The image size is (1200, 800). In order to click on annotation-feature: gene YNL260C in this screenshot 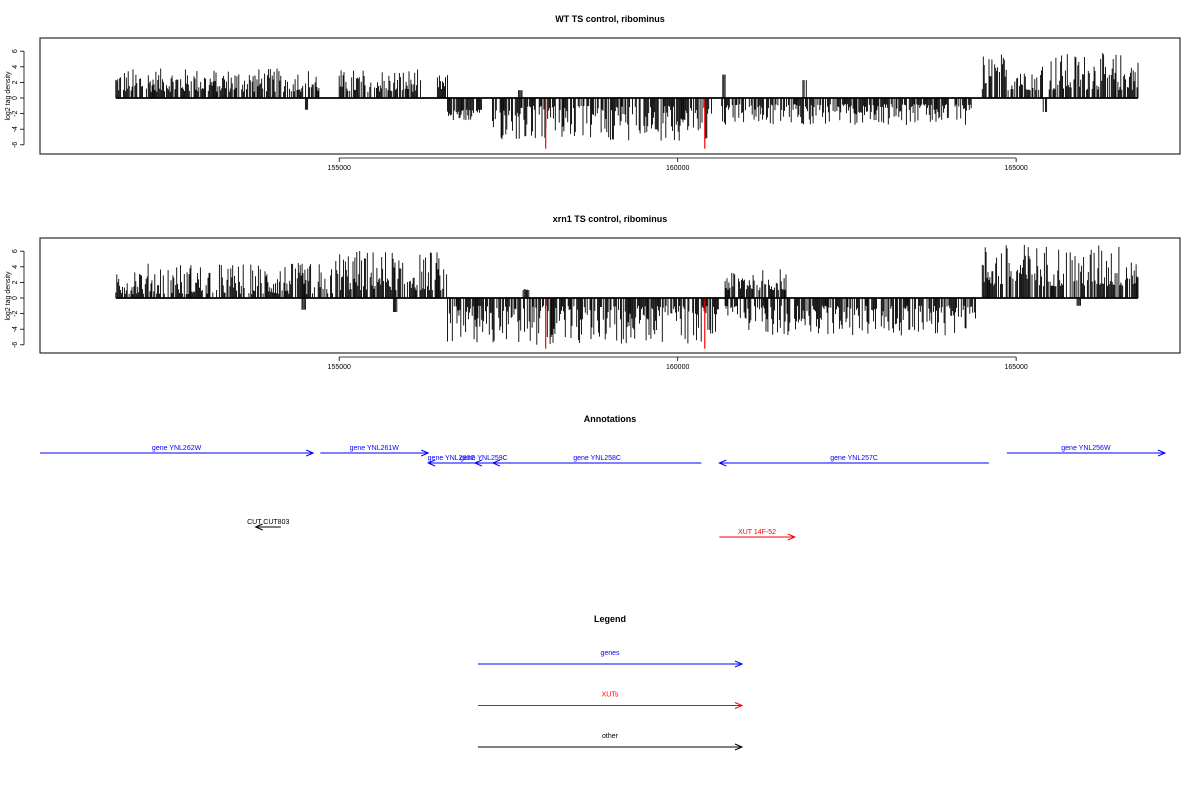, I will do `click(451, 461)`.